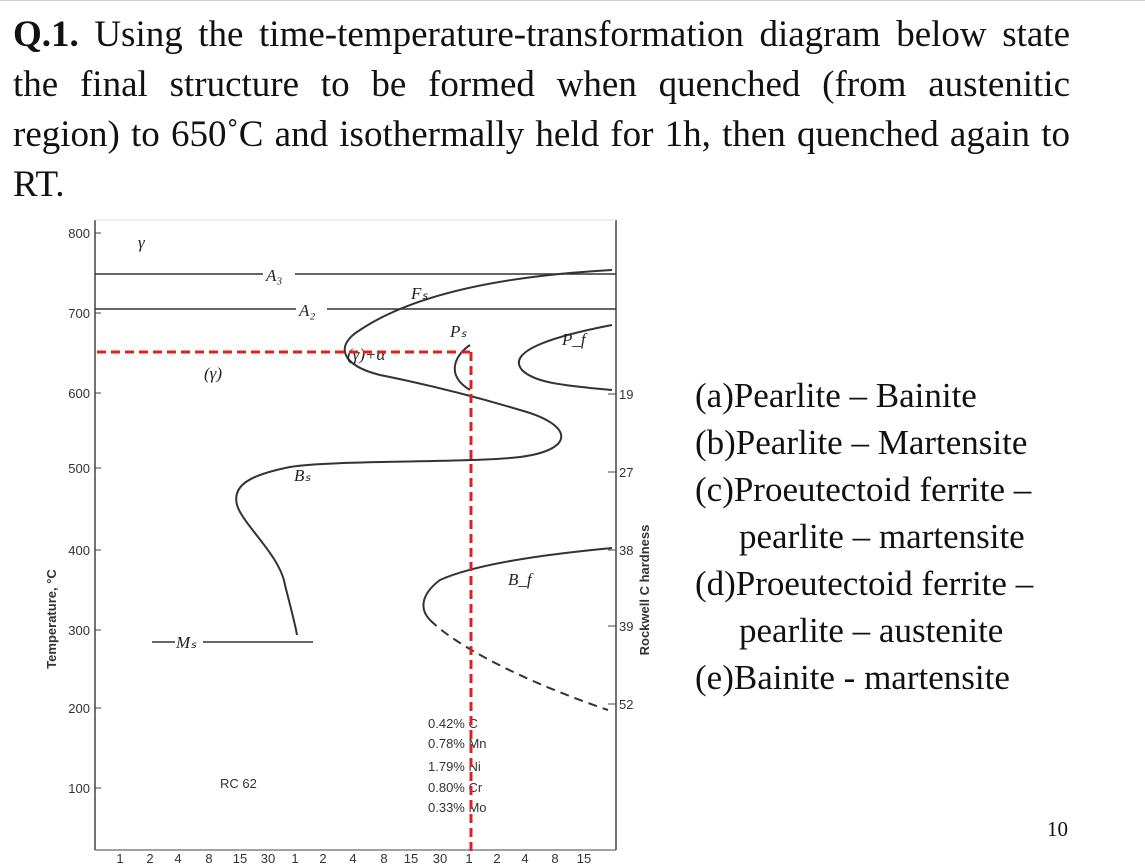  What do you see at coordinates (419, 293) in the screenshot?
I see `fs-label: Fₛ` at bounding box center [419, 293].